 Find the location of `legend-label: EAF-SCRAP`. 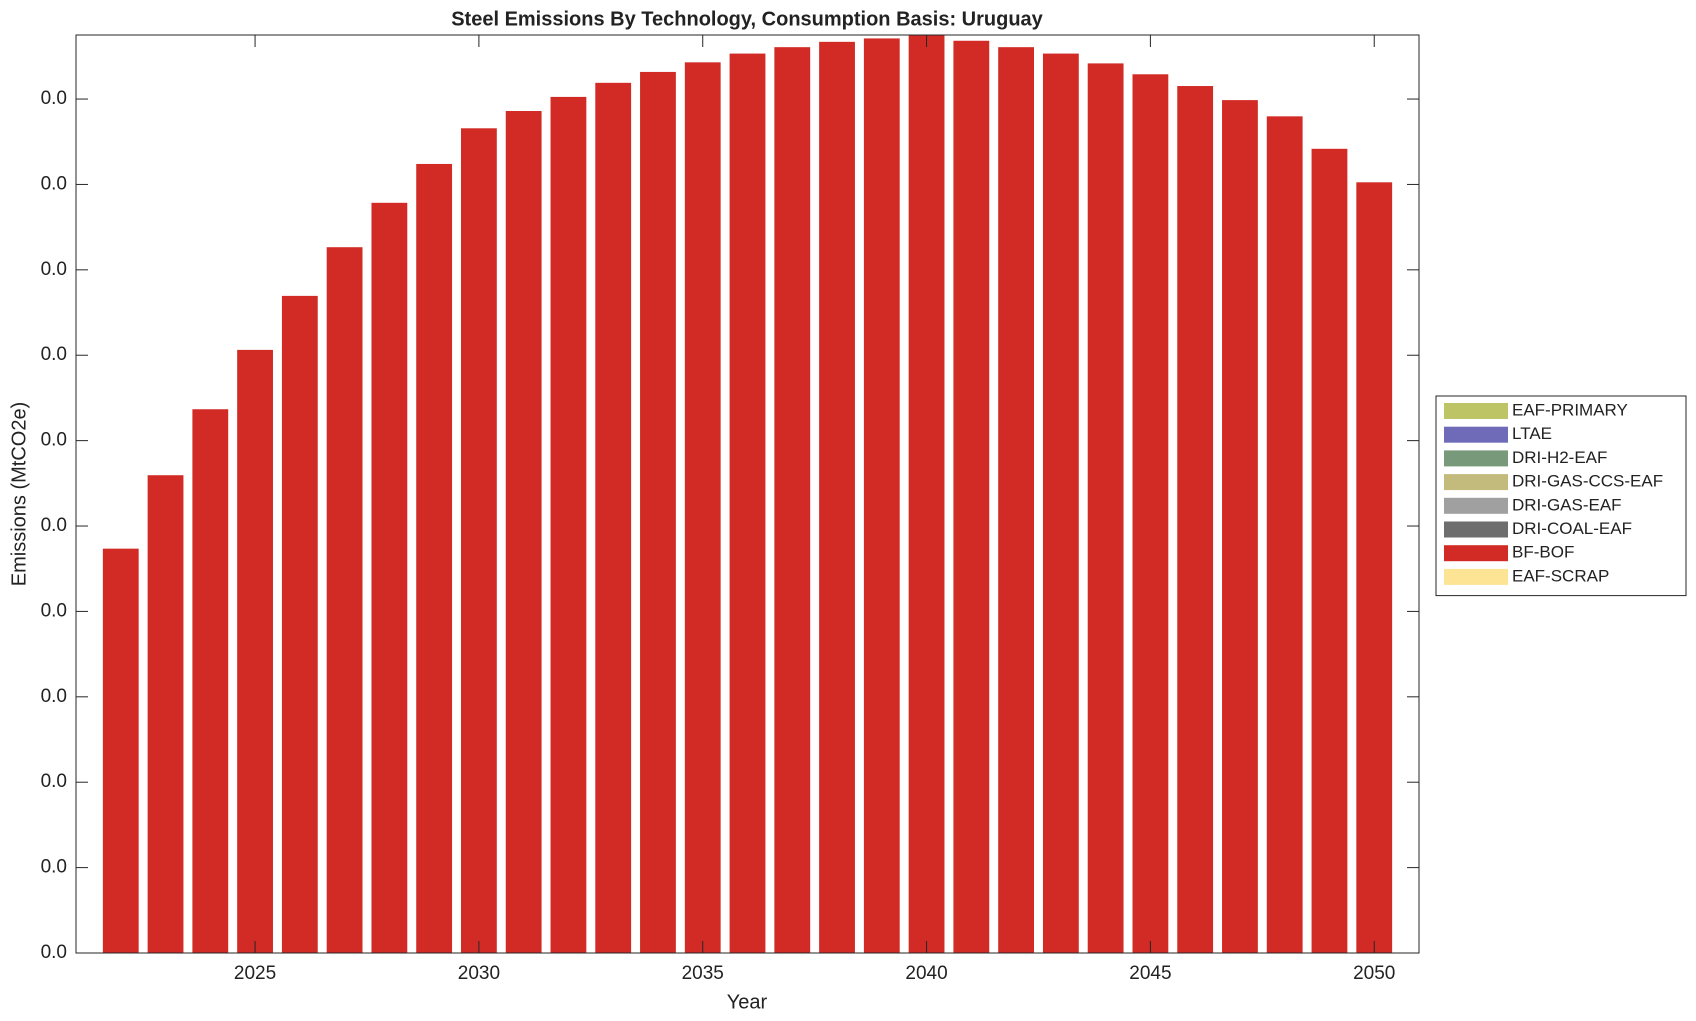

legend-label: EAF-SCRAP is located at coordinates (1560, 575).